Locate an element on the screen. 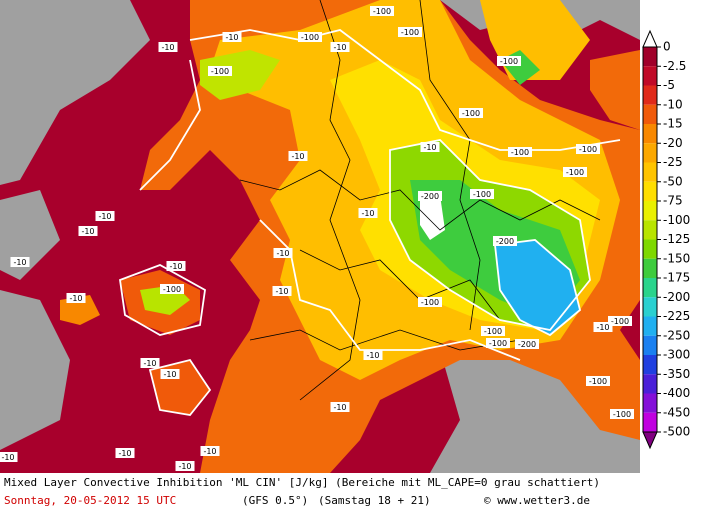 This screenshot has height=513, width=704. legend-label: -125 is located at coordinates (676, 239).